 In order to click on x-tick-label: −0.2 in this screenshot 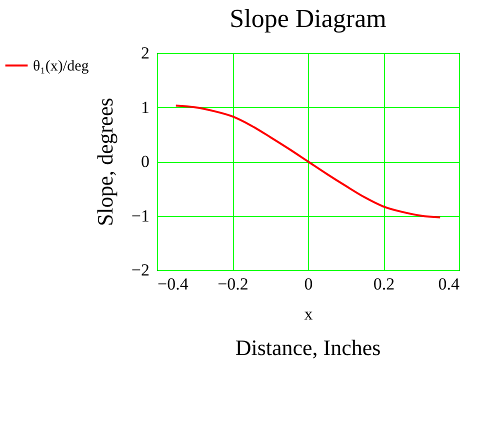, I will do `click(233, 284)`.